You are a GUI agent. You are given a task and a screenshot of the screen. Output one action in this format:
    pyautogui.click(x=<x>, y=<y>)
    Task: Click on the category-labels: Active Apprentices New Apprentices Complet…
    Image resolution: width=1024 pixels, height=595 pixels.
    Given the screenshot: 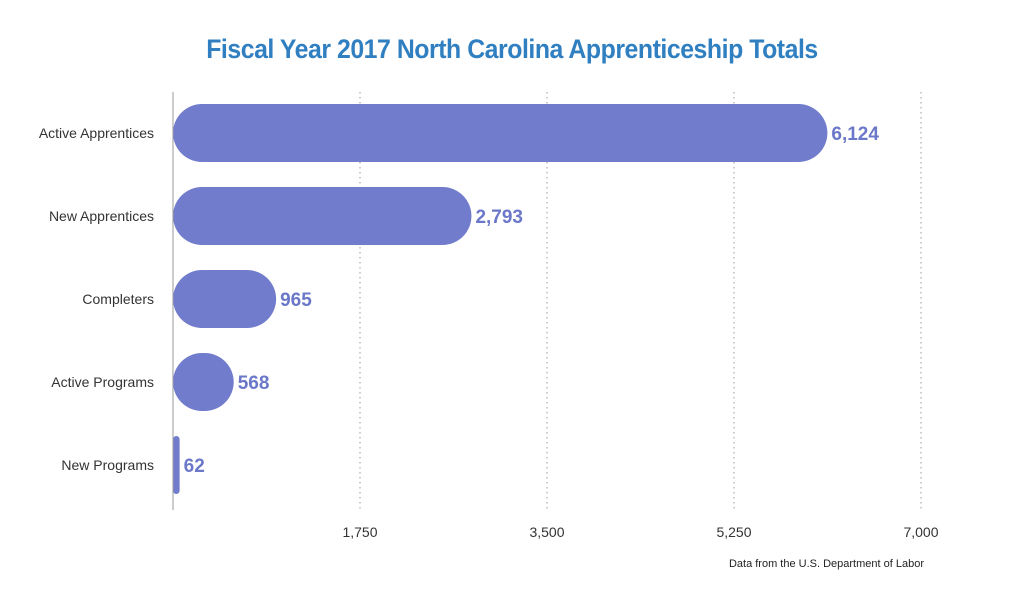 What is the action you would take?
    pyautogui.click(x=96, y=299)
    